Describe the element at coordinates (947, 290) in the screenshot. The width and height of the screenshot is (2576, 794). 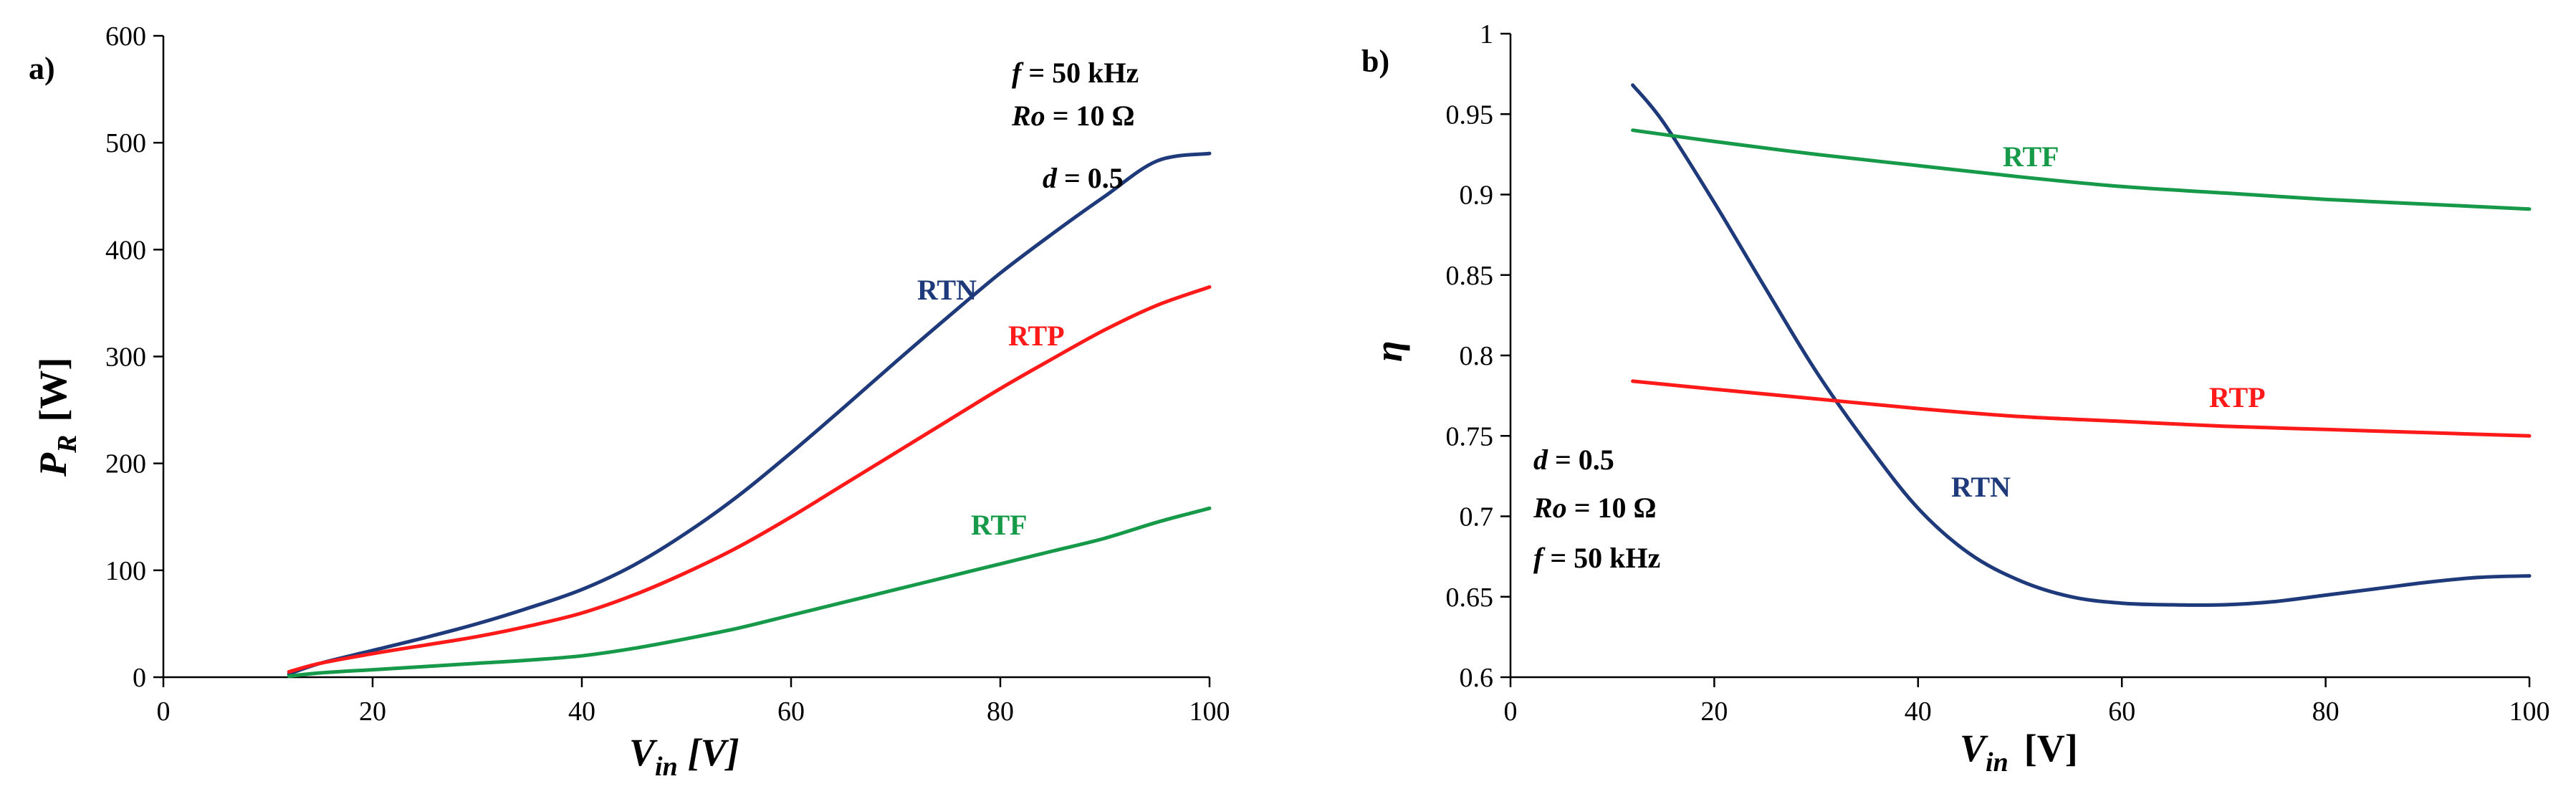
I see `series-label-rtn-a: RTN` at that location.